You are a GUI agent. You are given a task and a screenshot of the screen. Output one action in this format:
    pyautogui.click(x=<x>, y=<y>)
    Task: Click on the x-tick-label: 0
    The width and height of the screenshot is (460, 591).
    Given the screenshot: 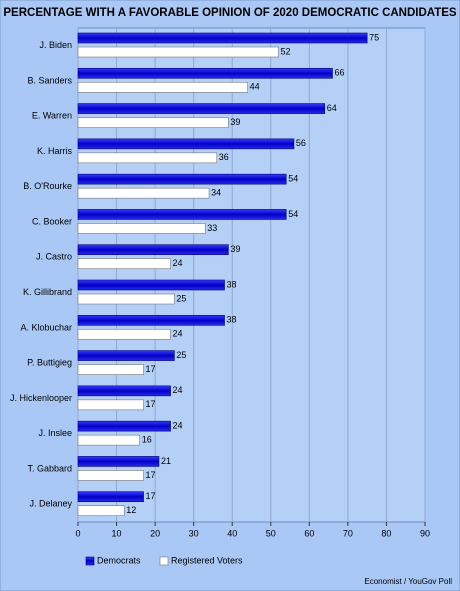 What is the action you would take?
    pyautogui.click(x=77, y=533)
    